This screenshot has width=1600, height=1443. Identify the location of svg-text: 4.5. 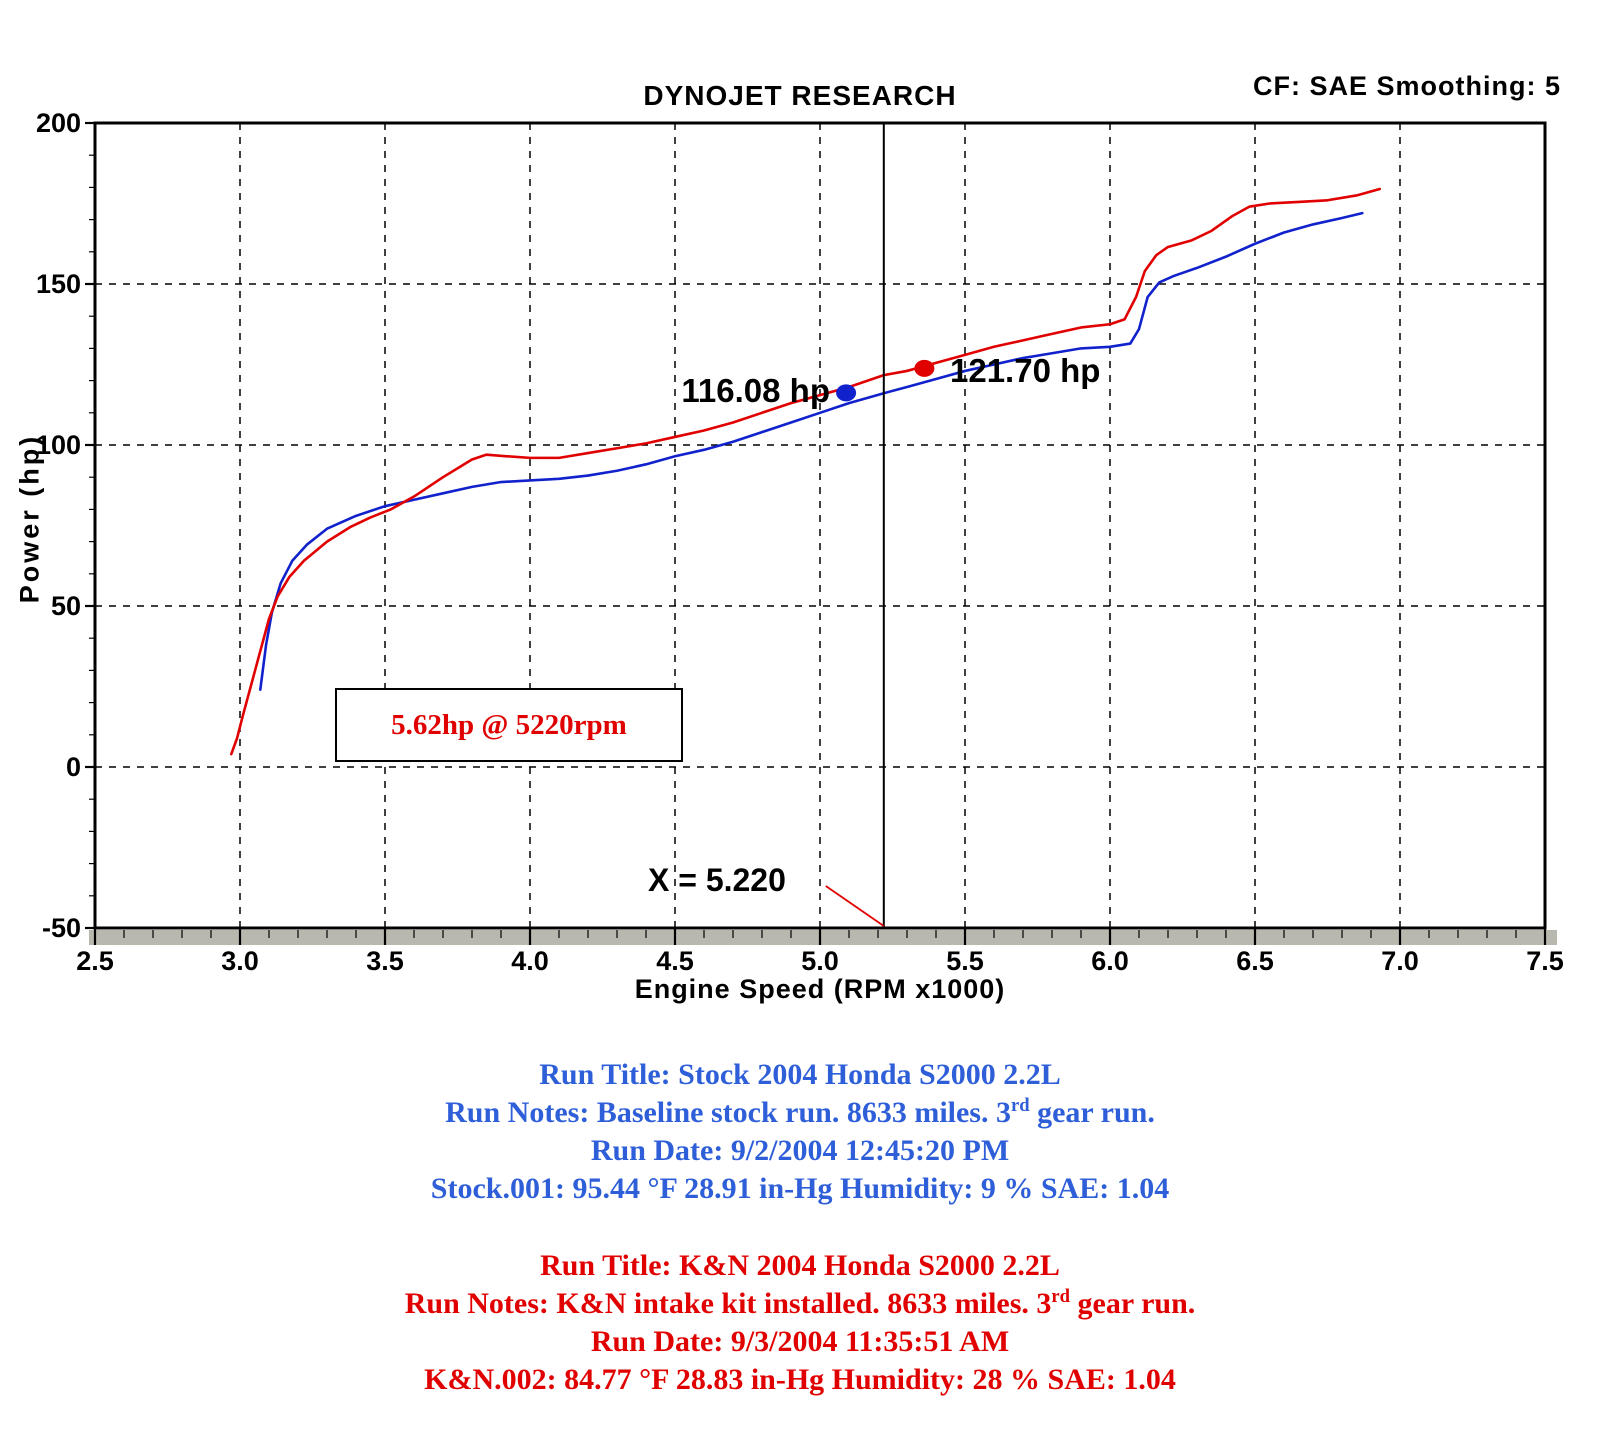
(675, 961).